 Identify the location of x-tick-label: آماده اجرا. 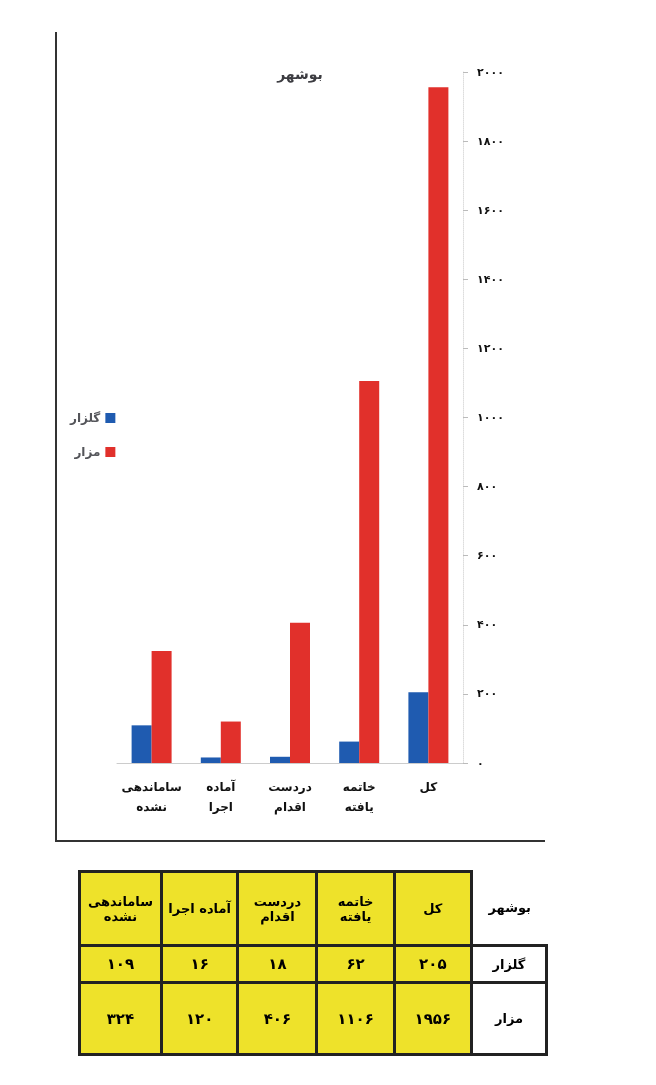
(221, 796).